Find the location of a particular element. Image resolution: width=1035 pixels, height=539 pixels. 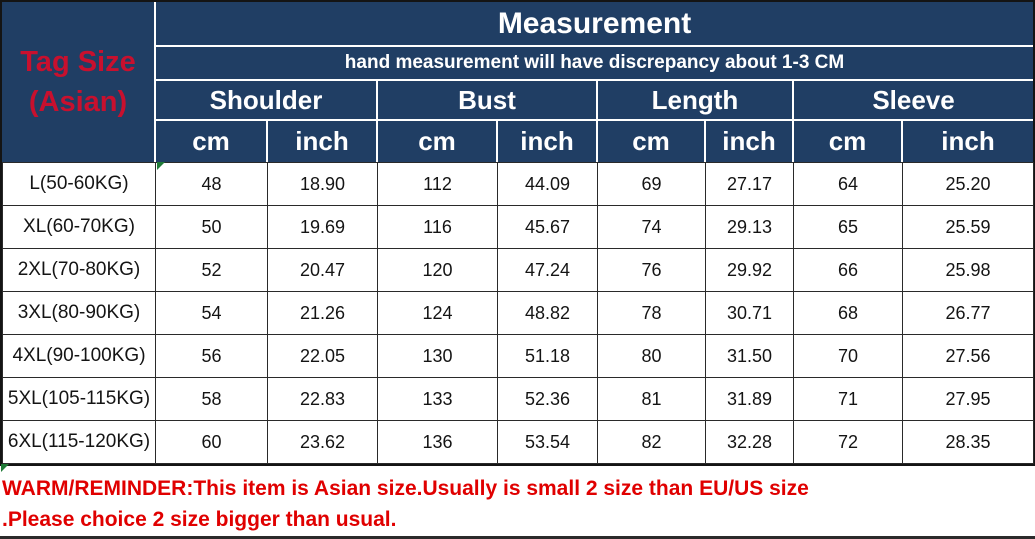

unit-header-length-cm: cm is located at coordinates (651, 140).